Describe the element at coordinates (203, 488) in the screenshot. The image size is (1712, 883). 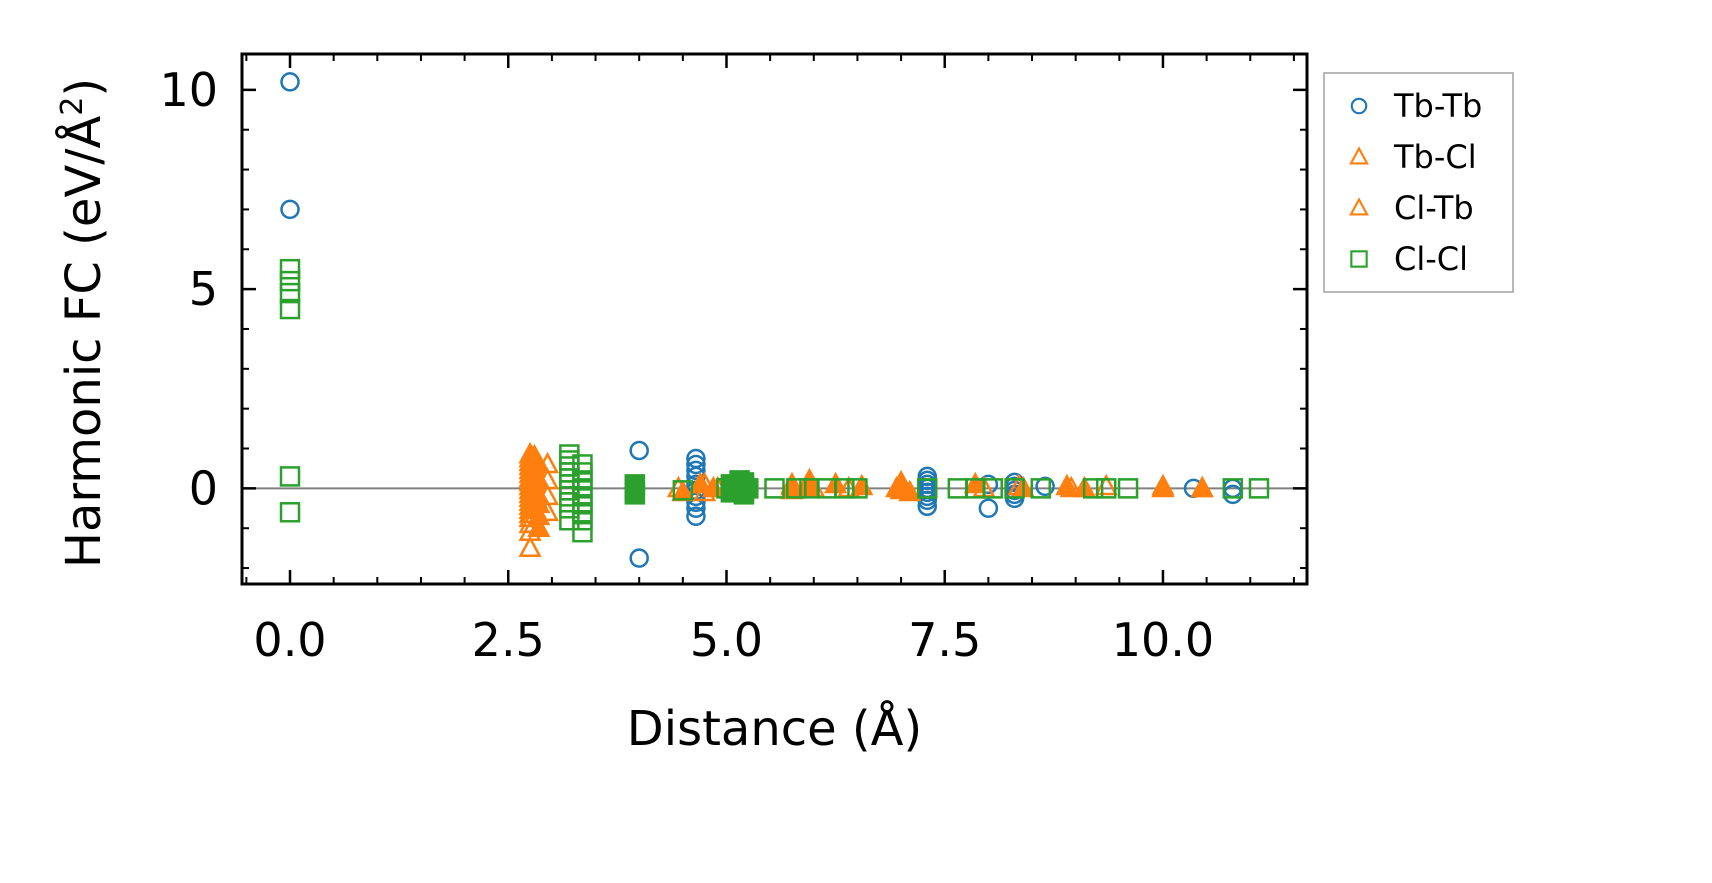
I see `y-tick-label: 0` at that location.